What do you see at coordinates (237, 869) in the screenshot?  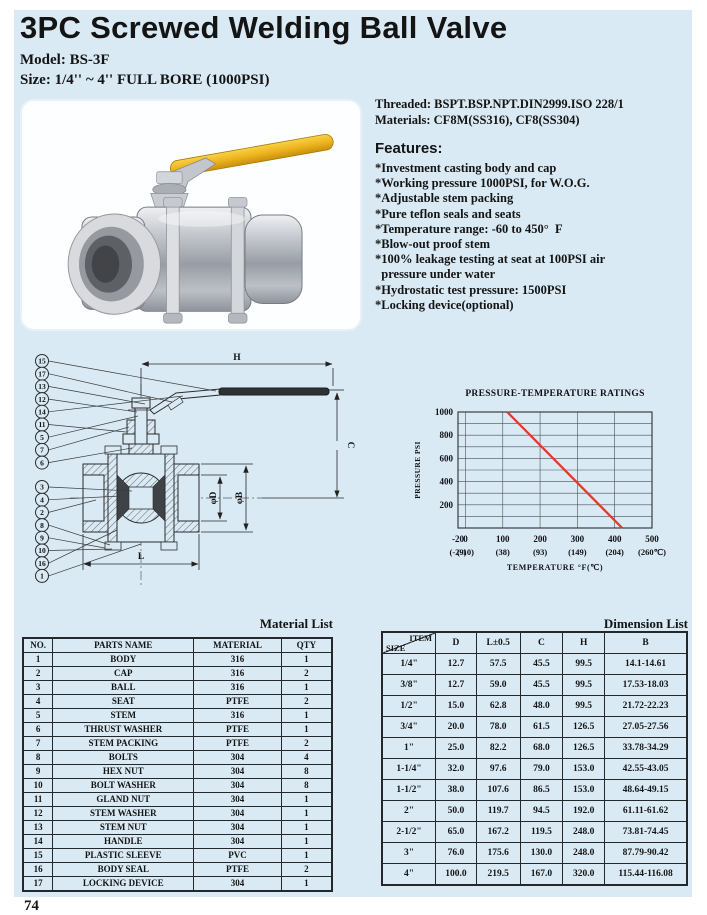 I see `table-cell: PTFE` at bounding box center [237, 869].